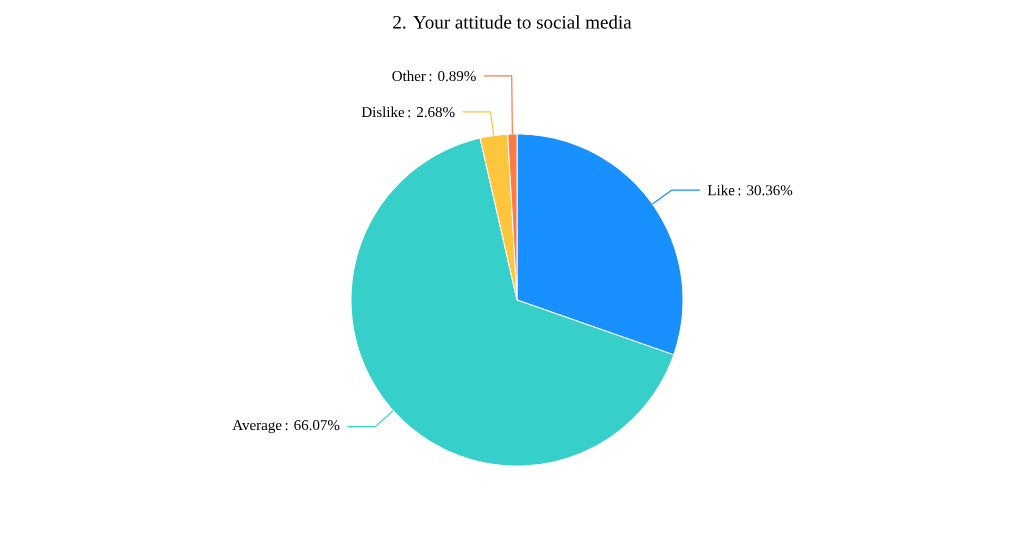  I want to click on data-label: : 66.07%, so click(312, 425).